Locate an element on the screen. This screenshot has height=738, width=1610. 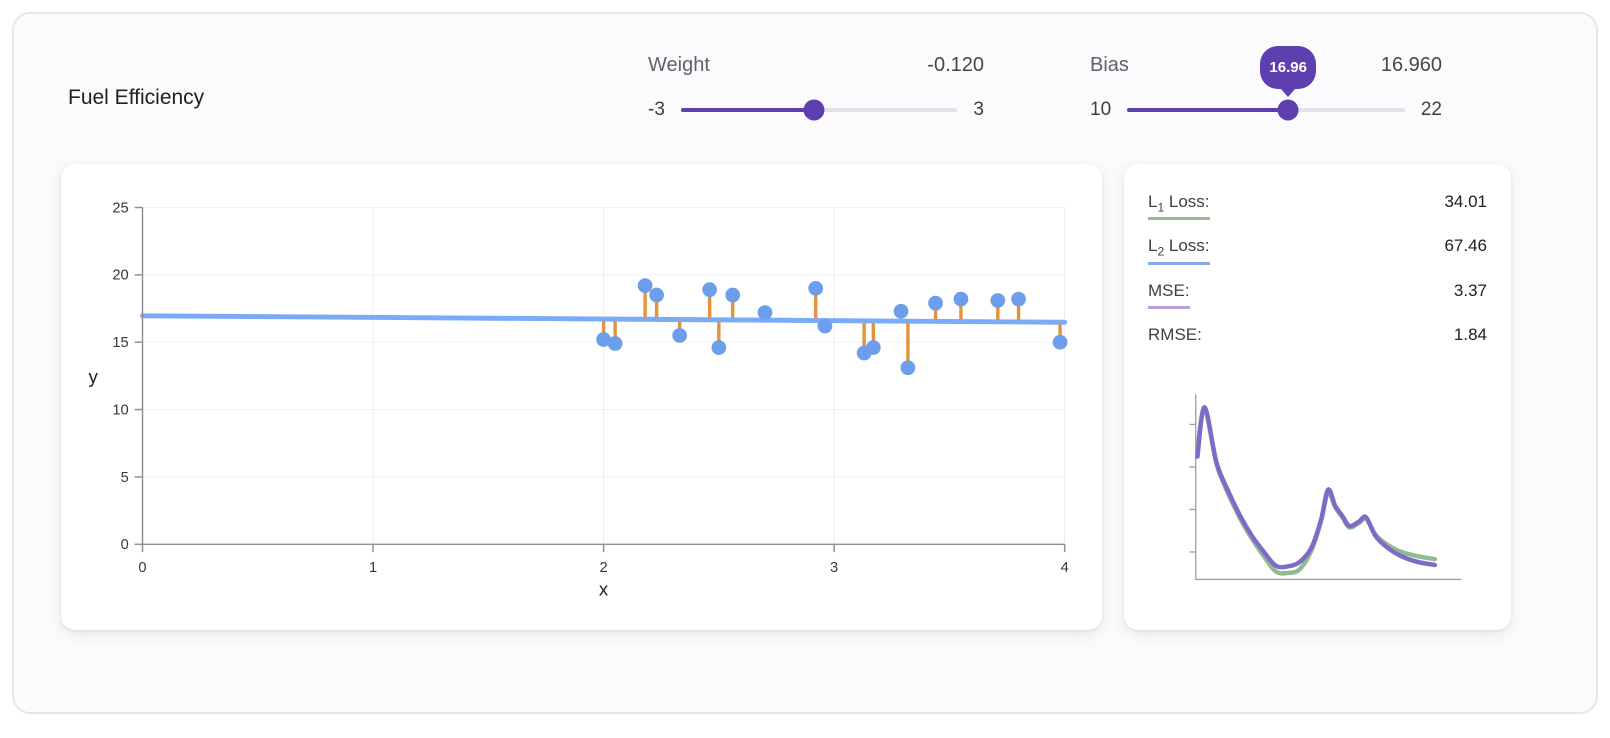
bias-slider-fill is located at coordinates (1208, 110).